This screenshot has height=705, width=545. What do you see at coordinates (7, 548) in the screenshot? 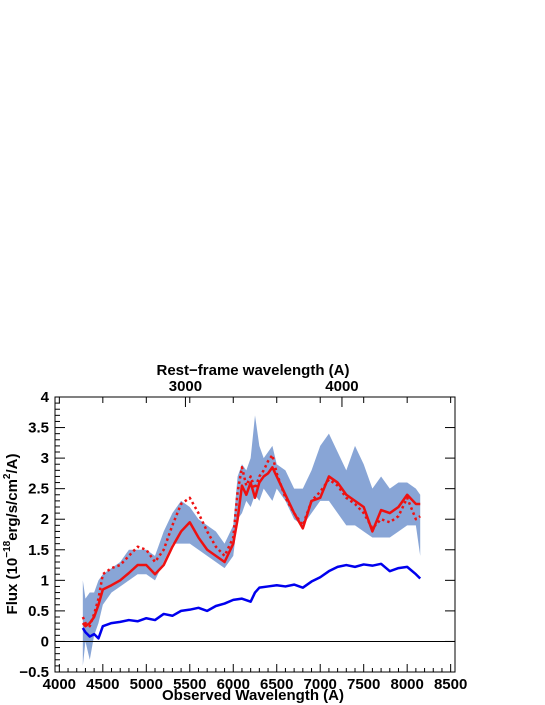
I see `y-title-exp1: −18` at bounding box center [7, 548].